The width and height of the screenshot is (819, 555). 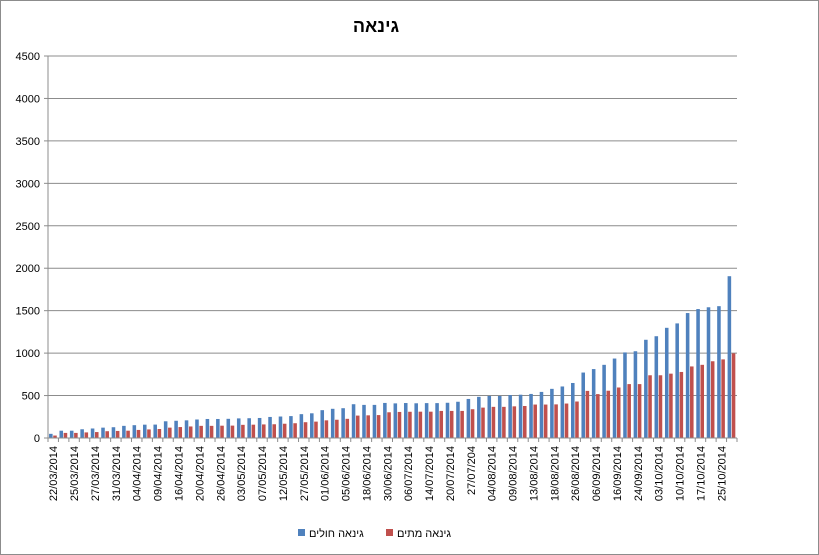 I want to click on legend-swatch-sick, so click(x=301, y=532).